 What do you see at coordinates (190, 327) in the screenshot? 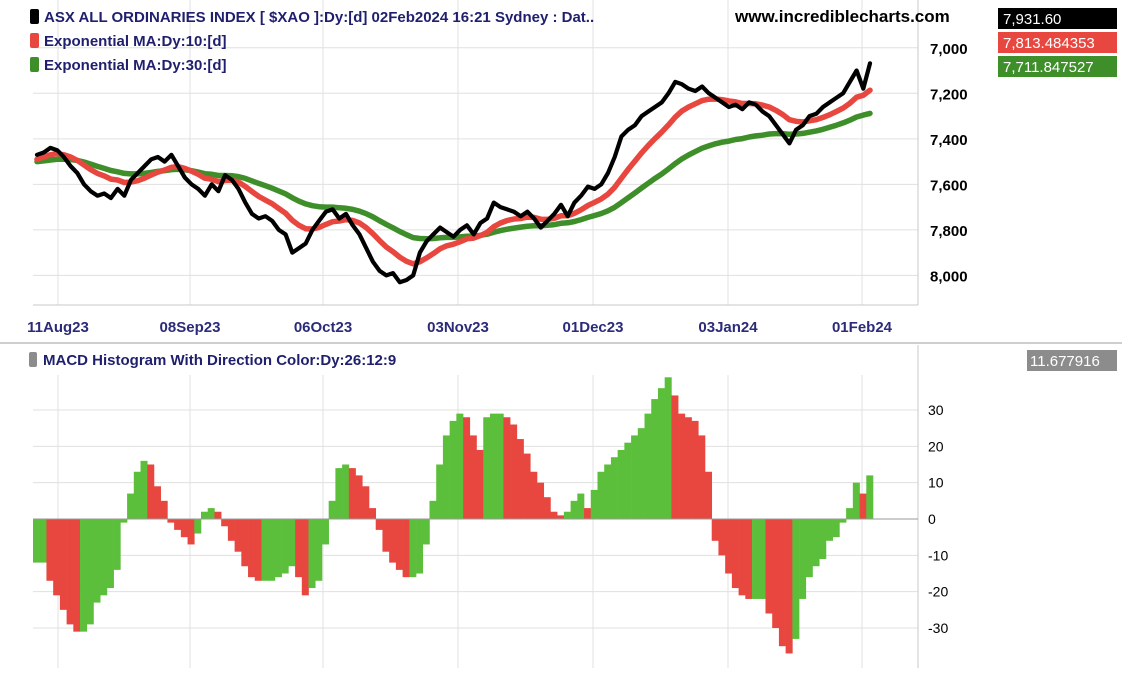
I see `price-x-tick-label: 08Sep23` at bounding box center [190, 327].